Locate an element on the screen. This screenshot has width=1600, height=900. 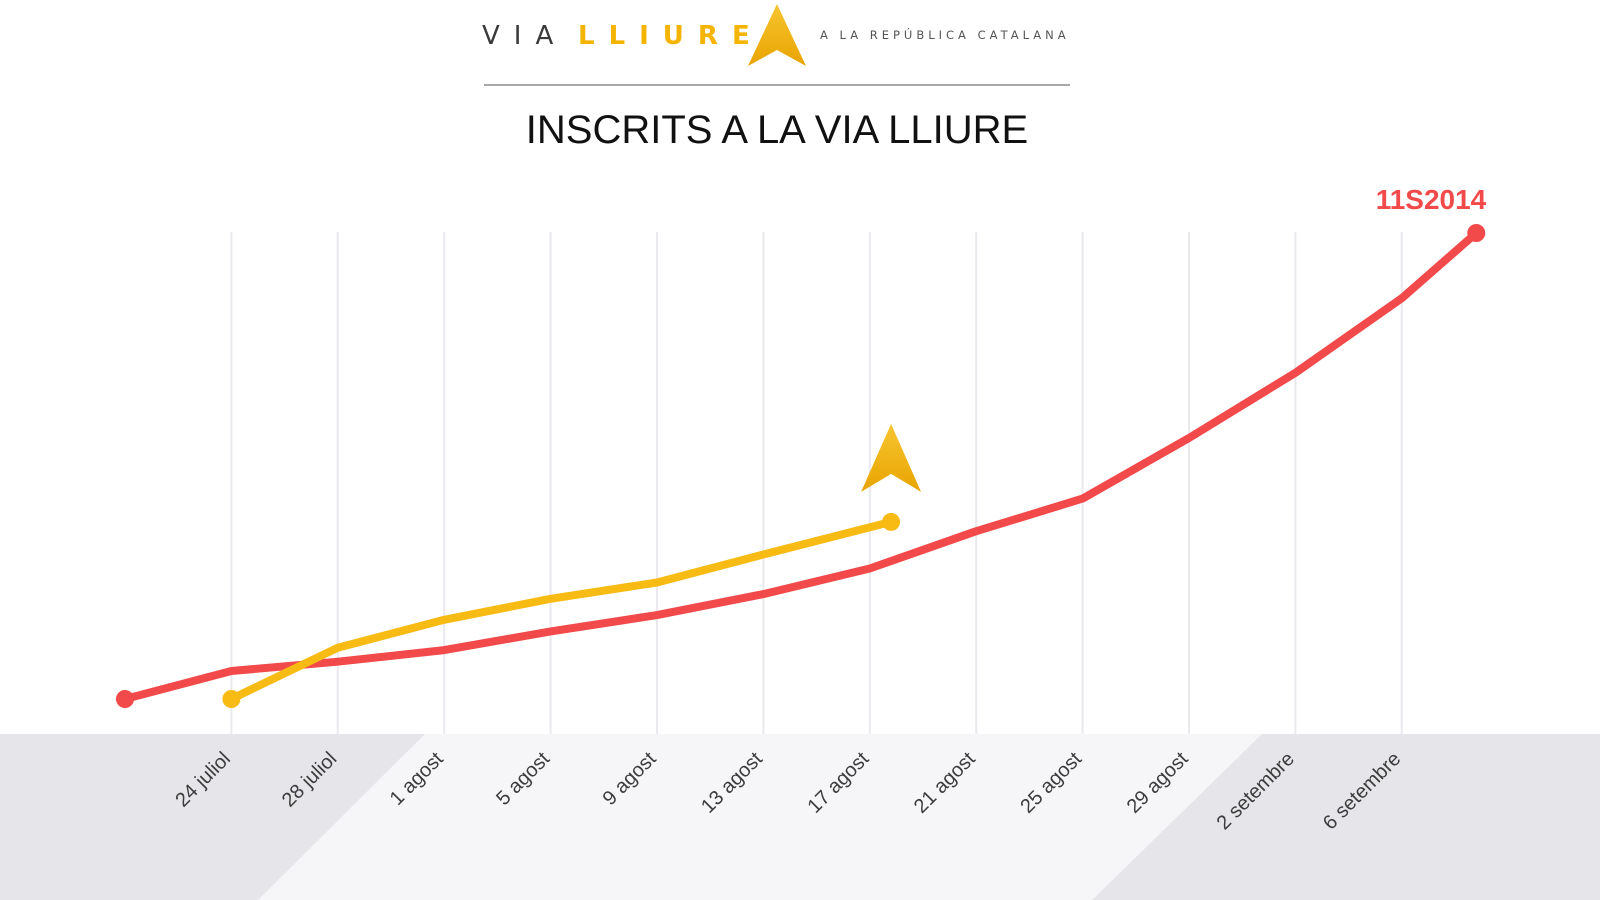
axis-band-highlight is located at coordinates (760, 817).